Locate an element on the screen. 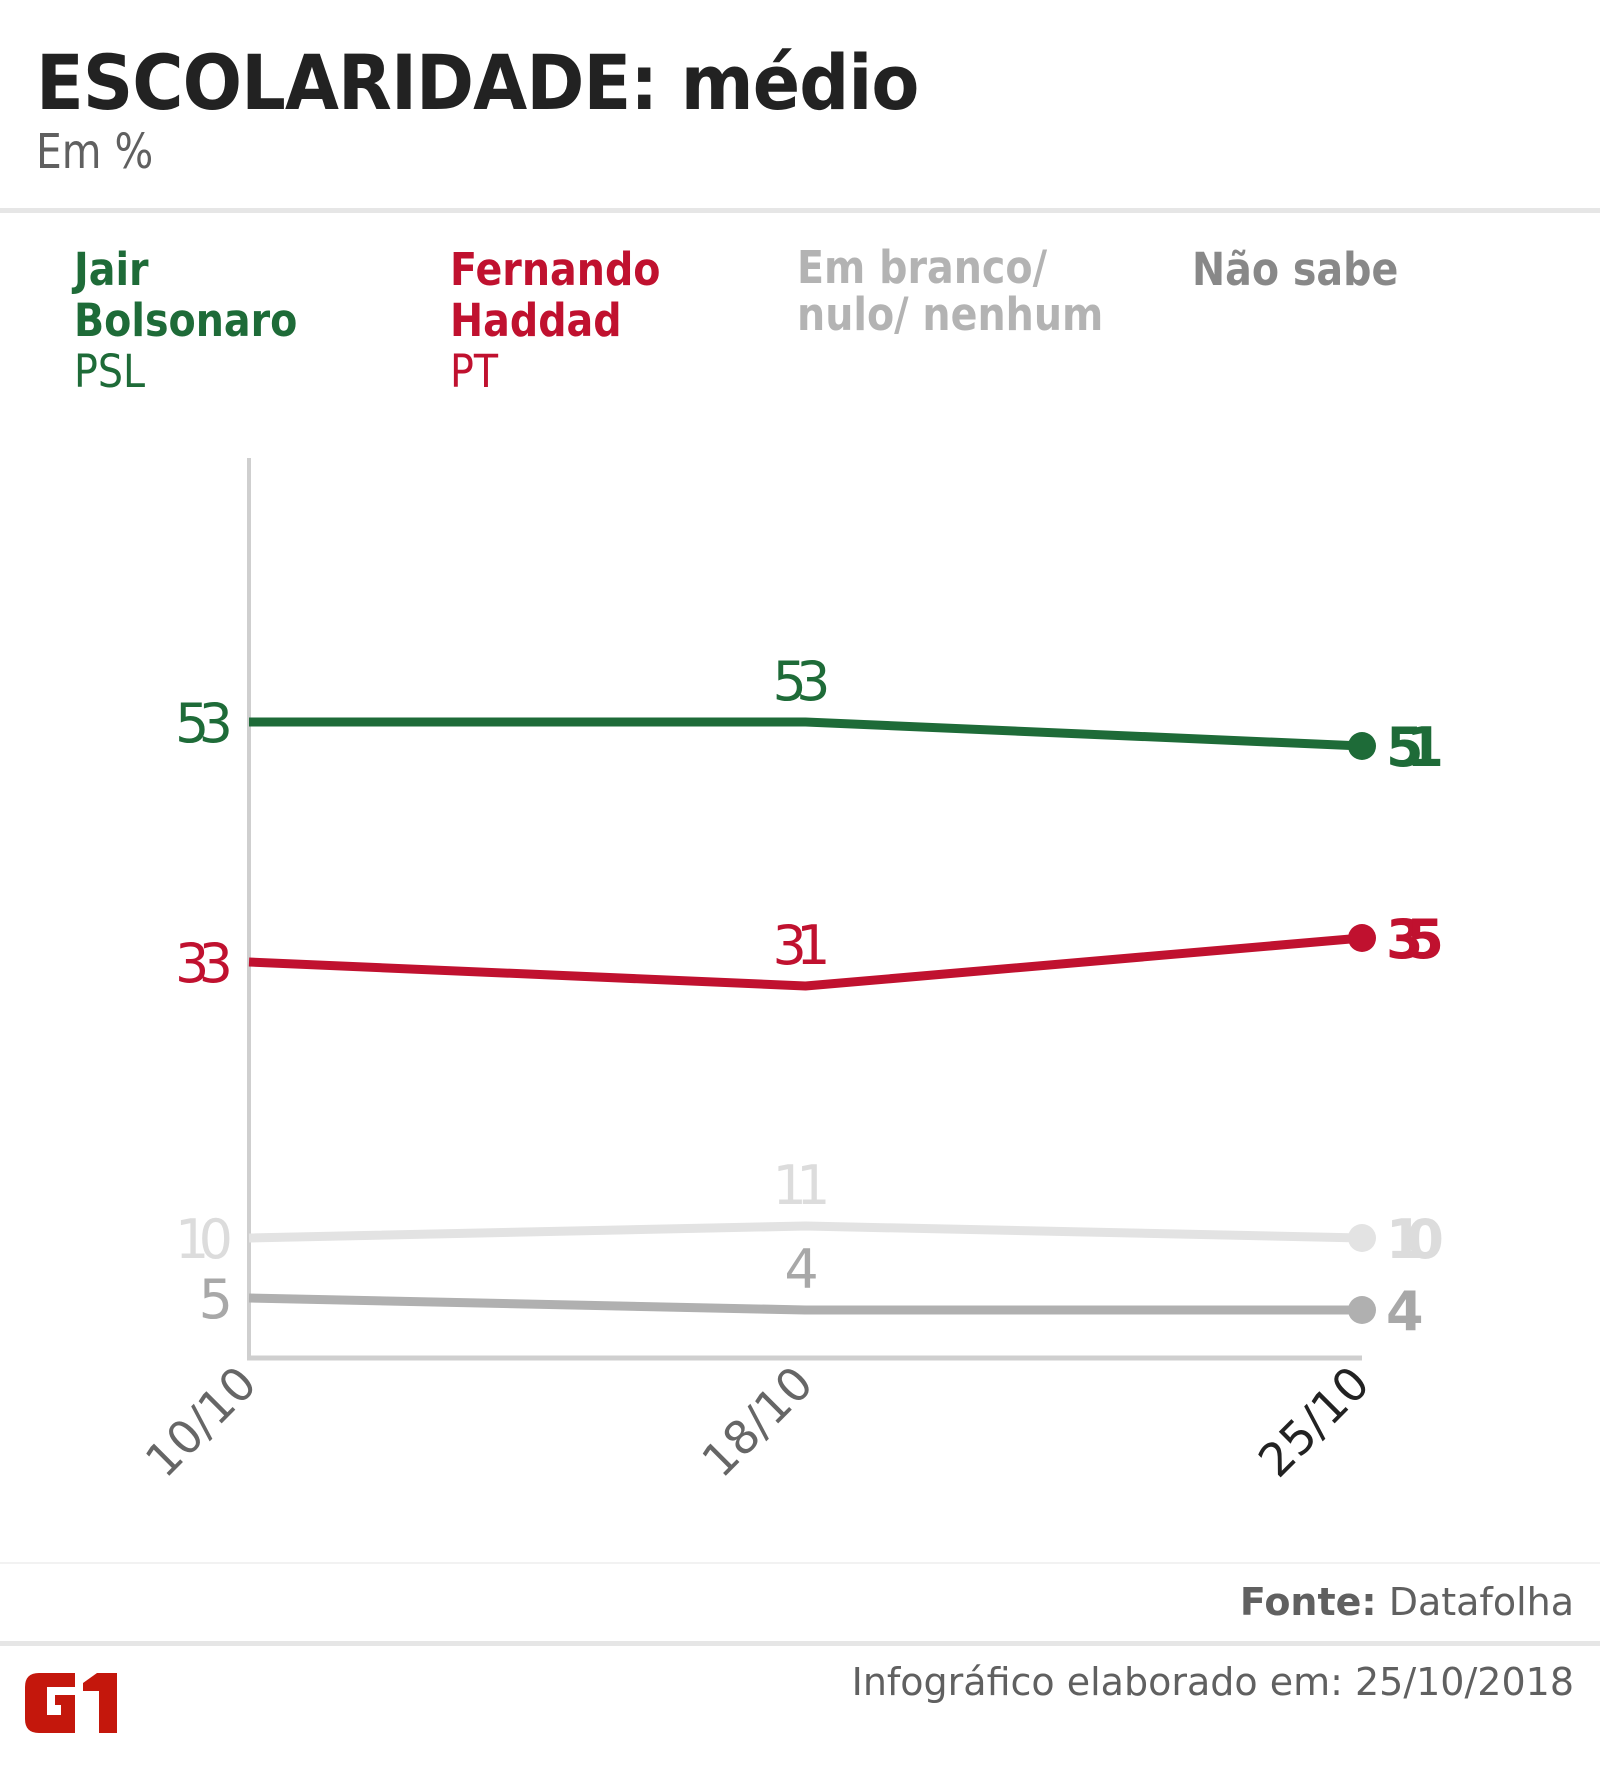 The width and height of the screenshot is (1600, 1765). g1-logo is located at coordinates (71, 1703).